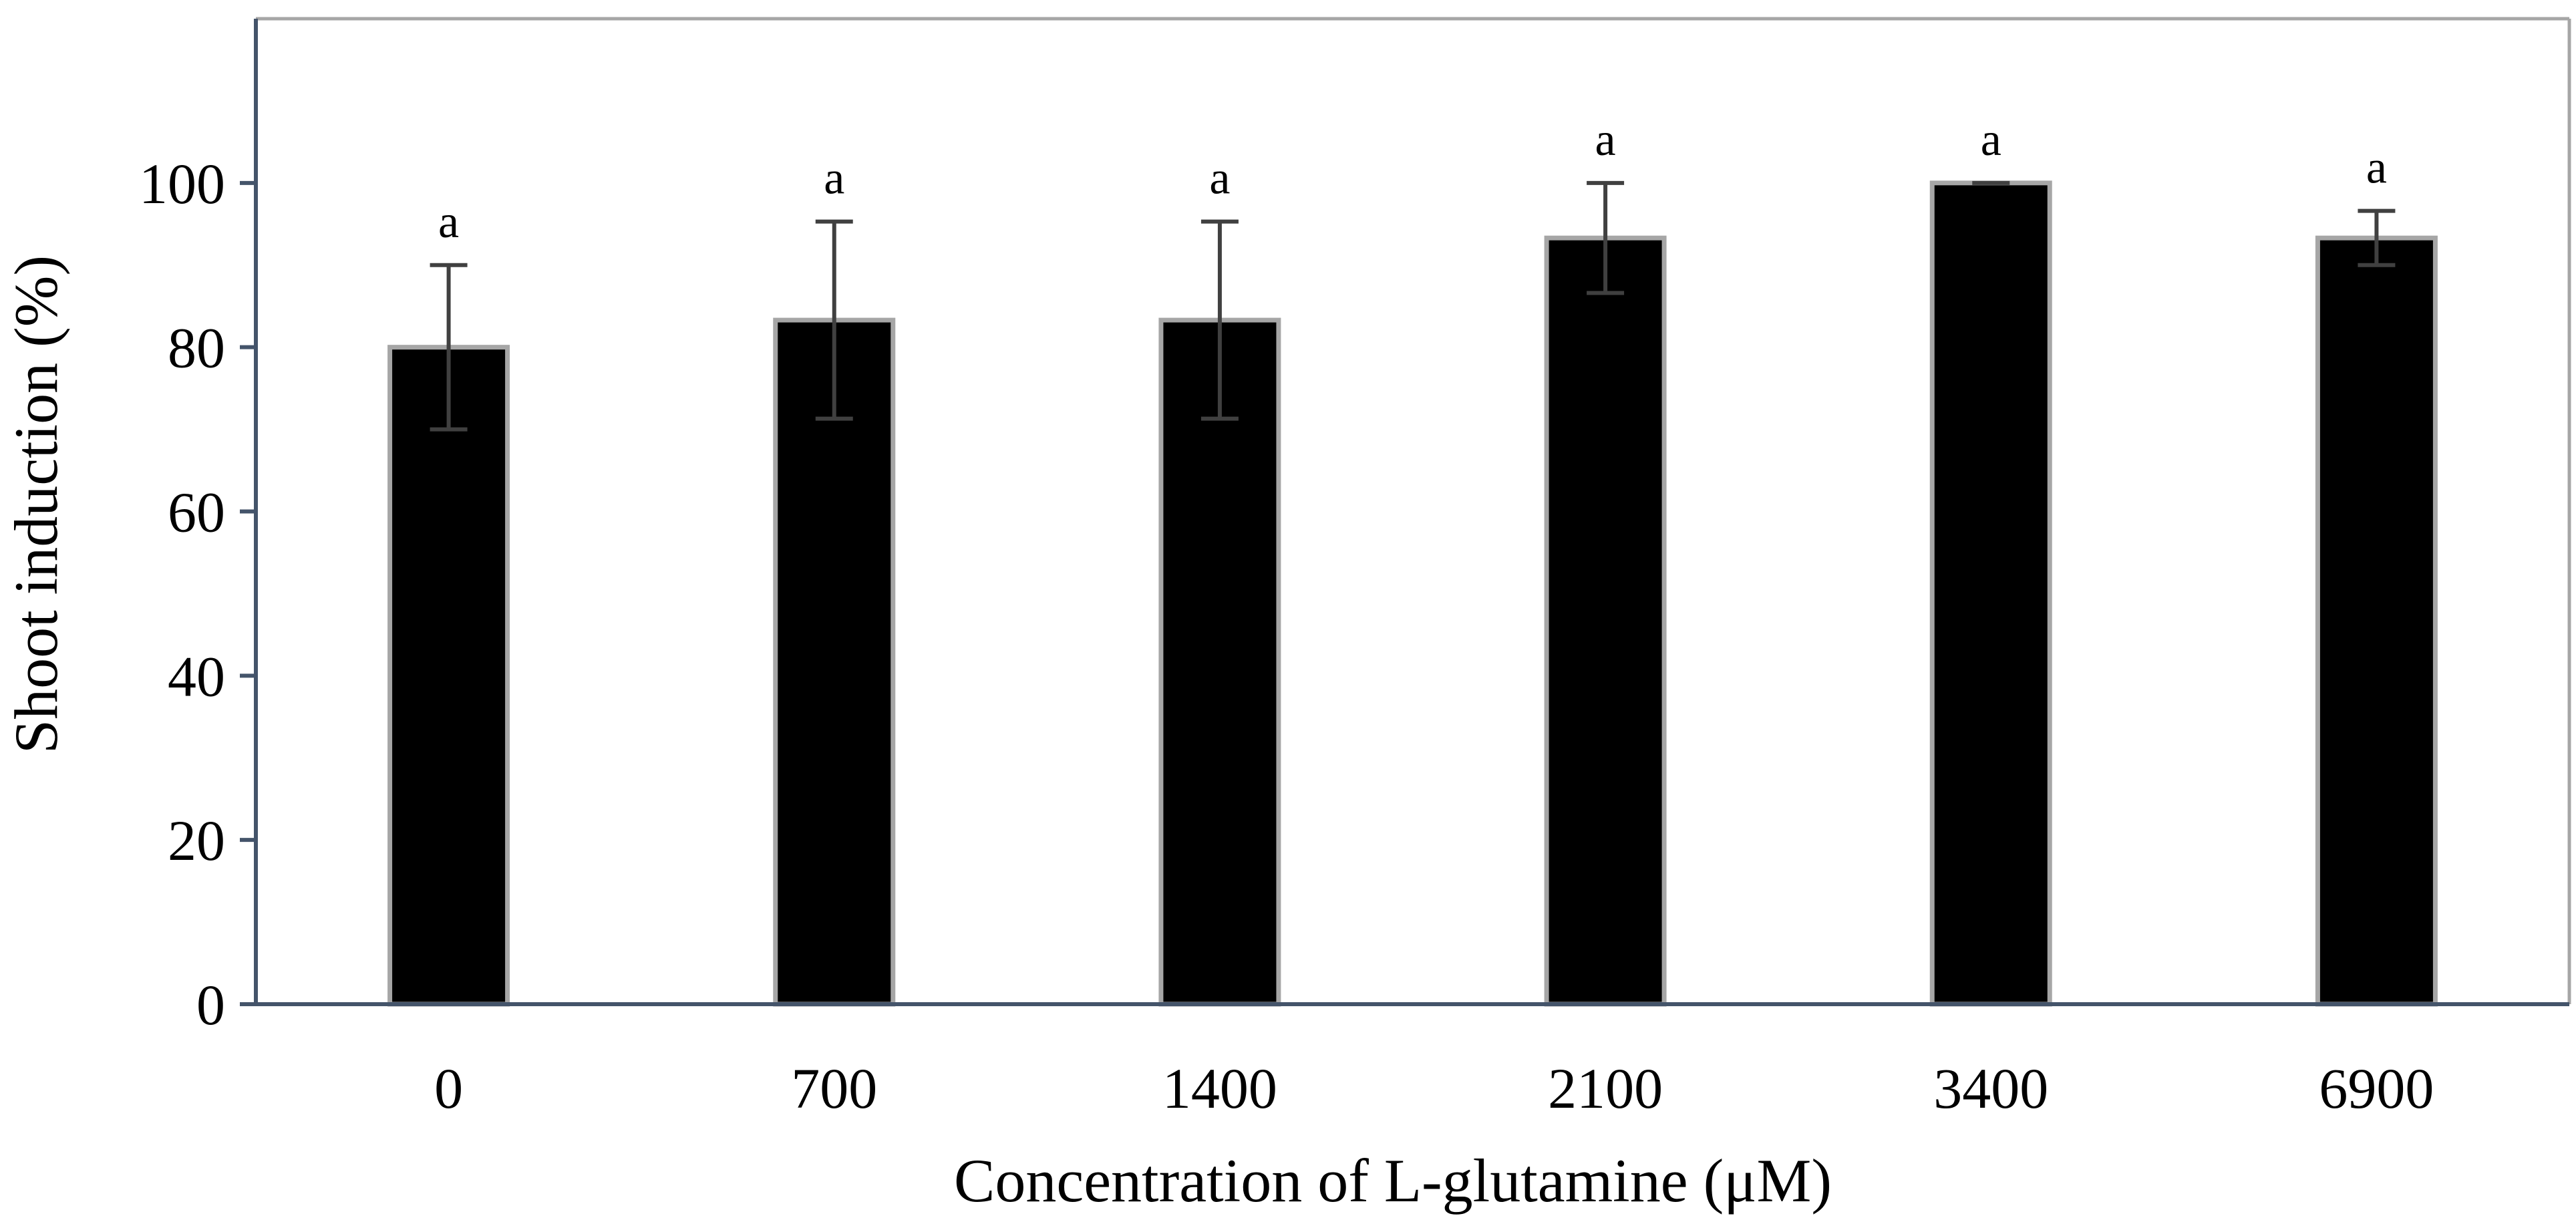 The width and height of the screenshot is (2576, 1224). I want to click on y-tick-label-20: 20, so click(196, 840).